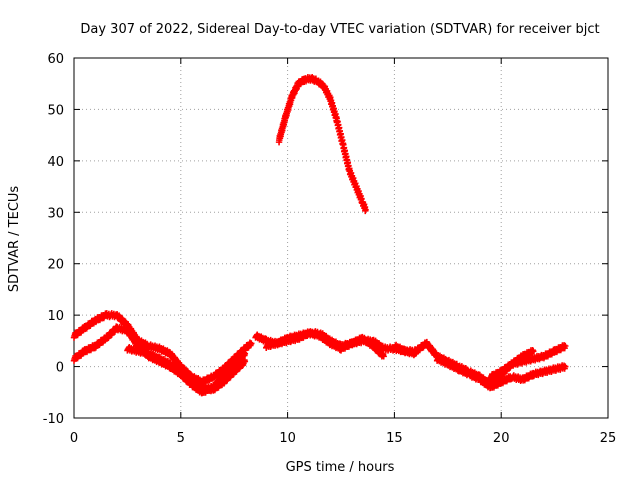 Image resolution: width=640 pixels, height=480 pixels. I want to click on y-tick-label: 60, so click(55, 59).